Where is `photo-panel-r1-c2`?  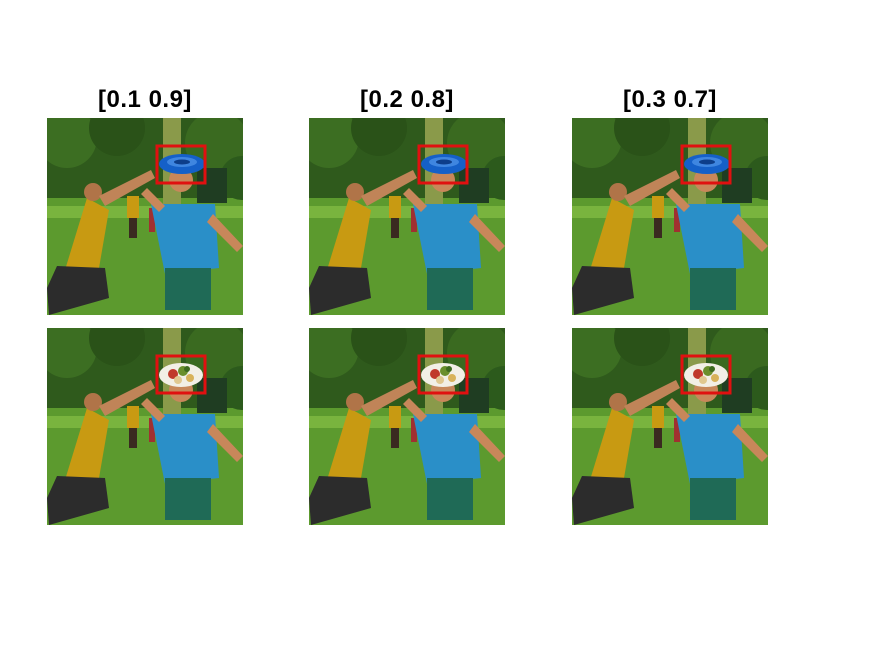 photo-panel-r1-c2 is located at coordinates (407, 216).